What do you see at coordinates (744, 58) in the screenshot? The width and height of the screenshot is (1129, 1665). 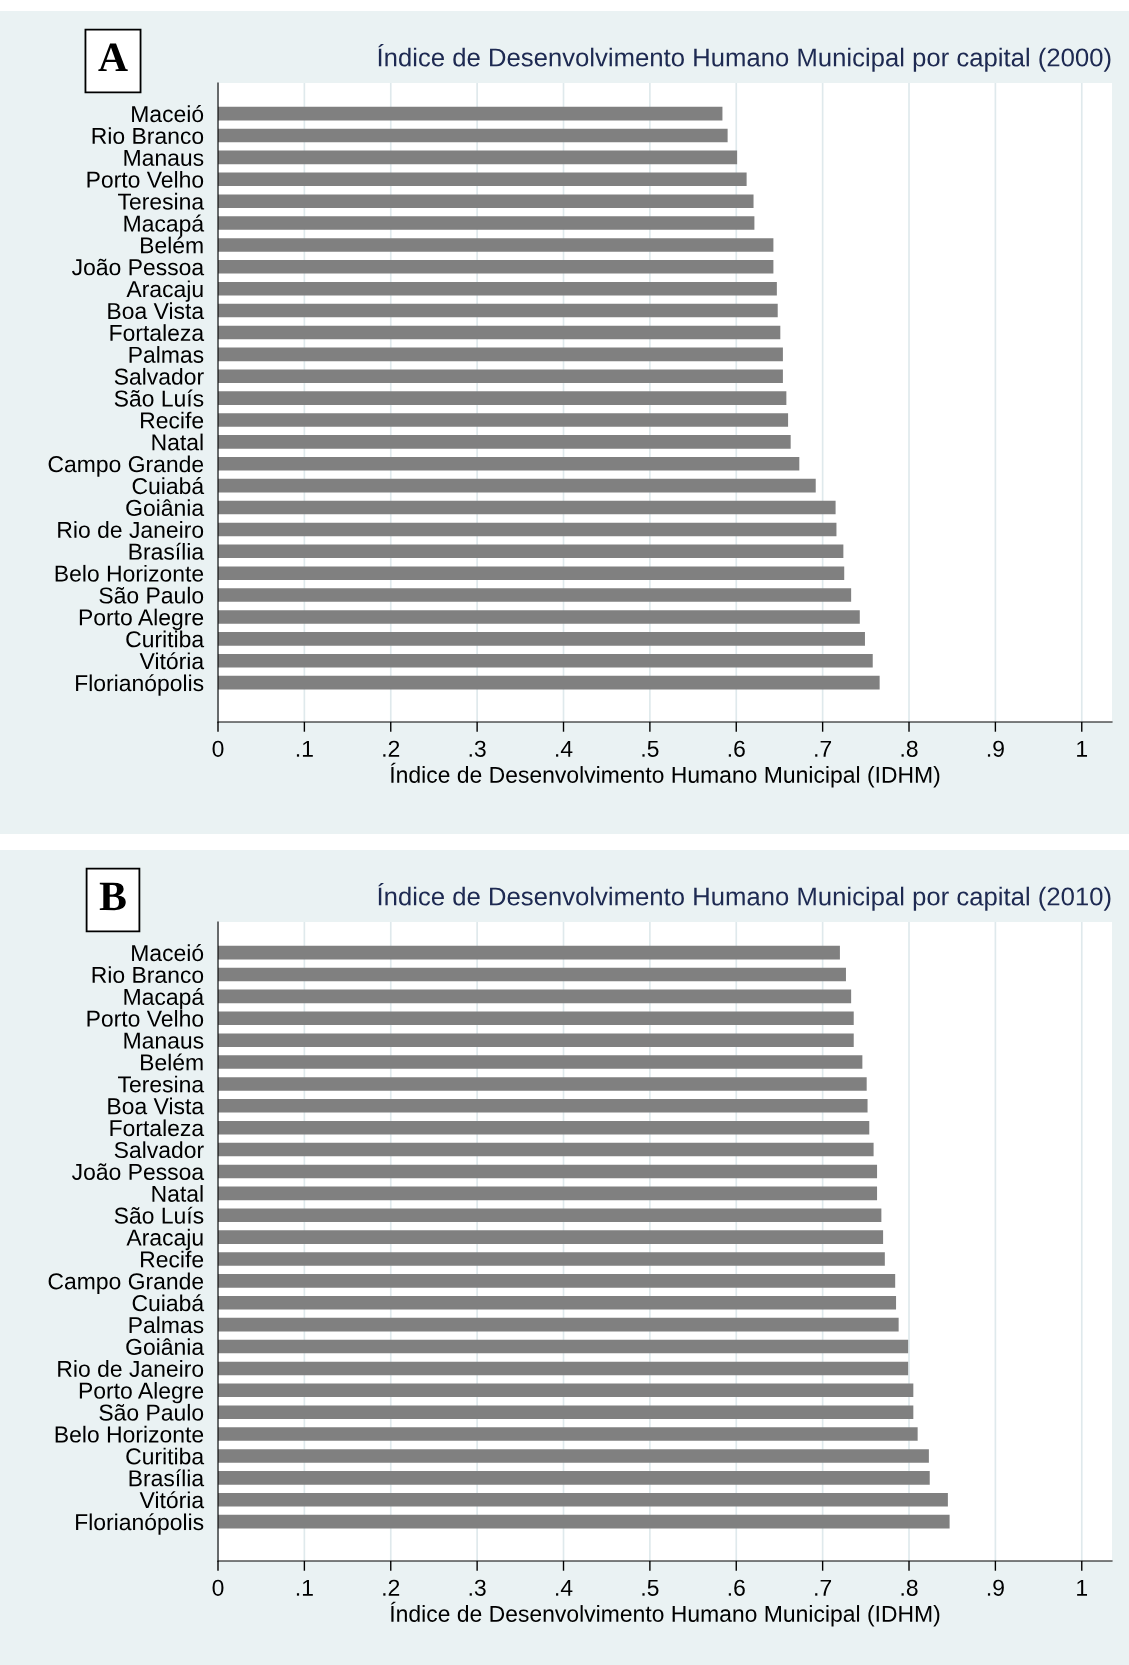 I see `chart-title: Índice de Desenvolvimento Humano Municipal por capital (2000)` at bounding box center [744, 58].